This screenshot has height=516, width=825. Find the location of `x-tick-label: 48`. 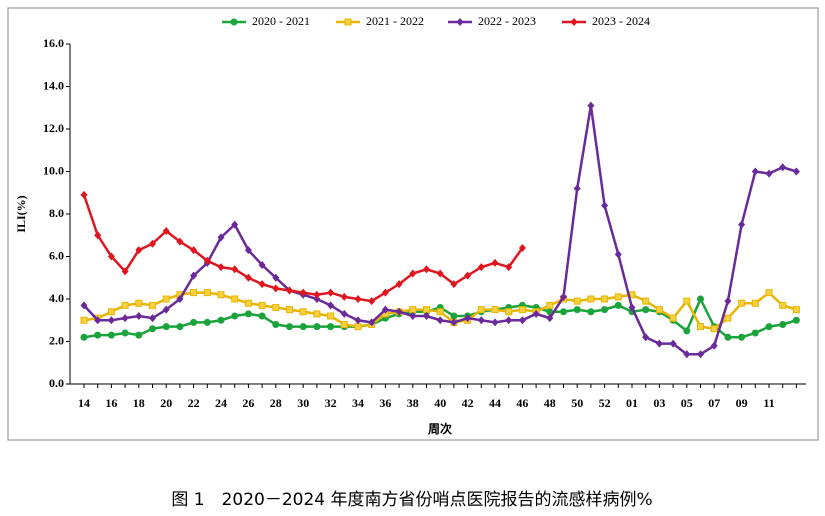

x-tick-label: 48 is located at coordinates (550, 403).